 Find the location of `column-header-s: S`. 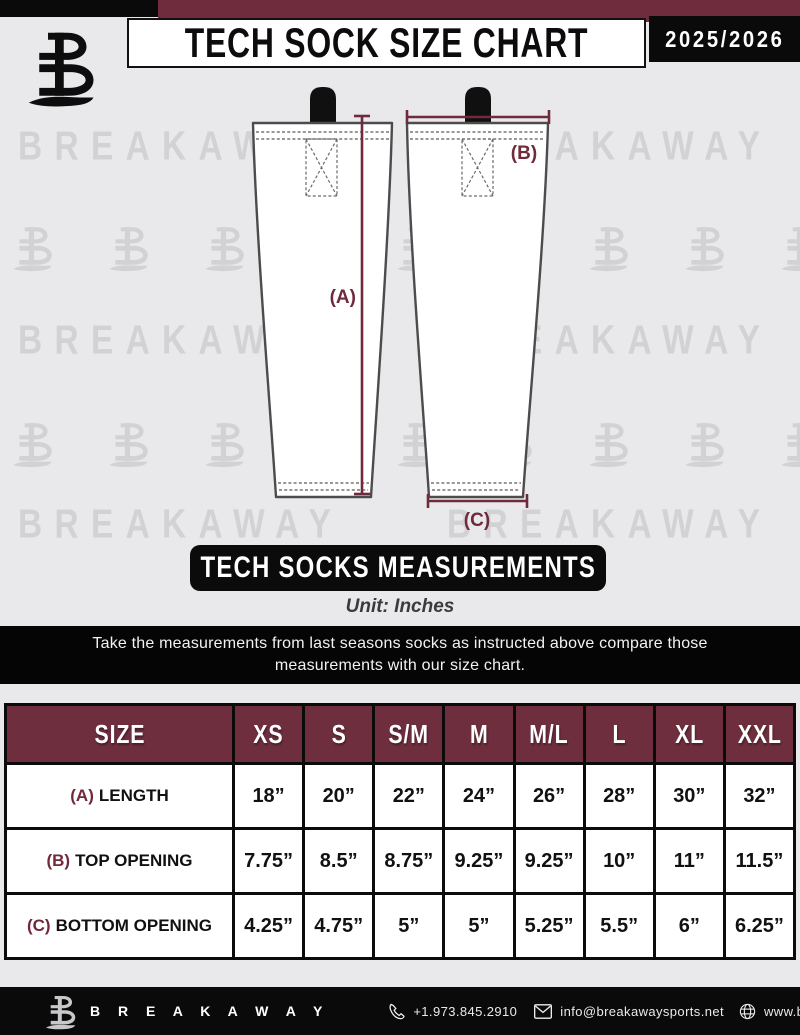

column-header-s: S is located at coordinates (339, 734).